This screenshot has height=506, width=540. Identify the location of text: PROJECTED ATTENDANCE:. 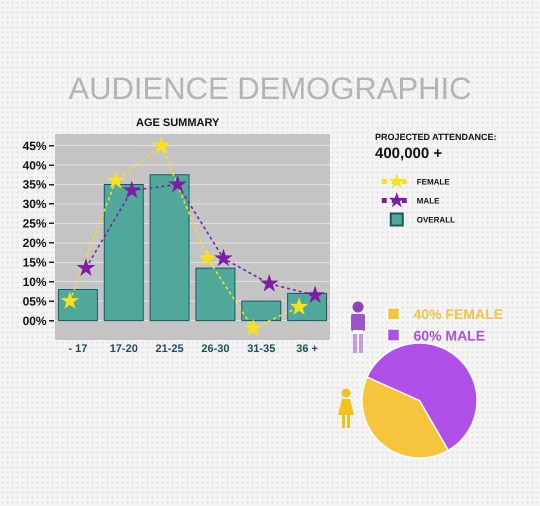
(436, 137).